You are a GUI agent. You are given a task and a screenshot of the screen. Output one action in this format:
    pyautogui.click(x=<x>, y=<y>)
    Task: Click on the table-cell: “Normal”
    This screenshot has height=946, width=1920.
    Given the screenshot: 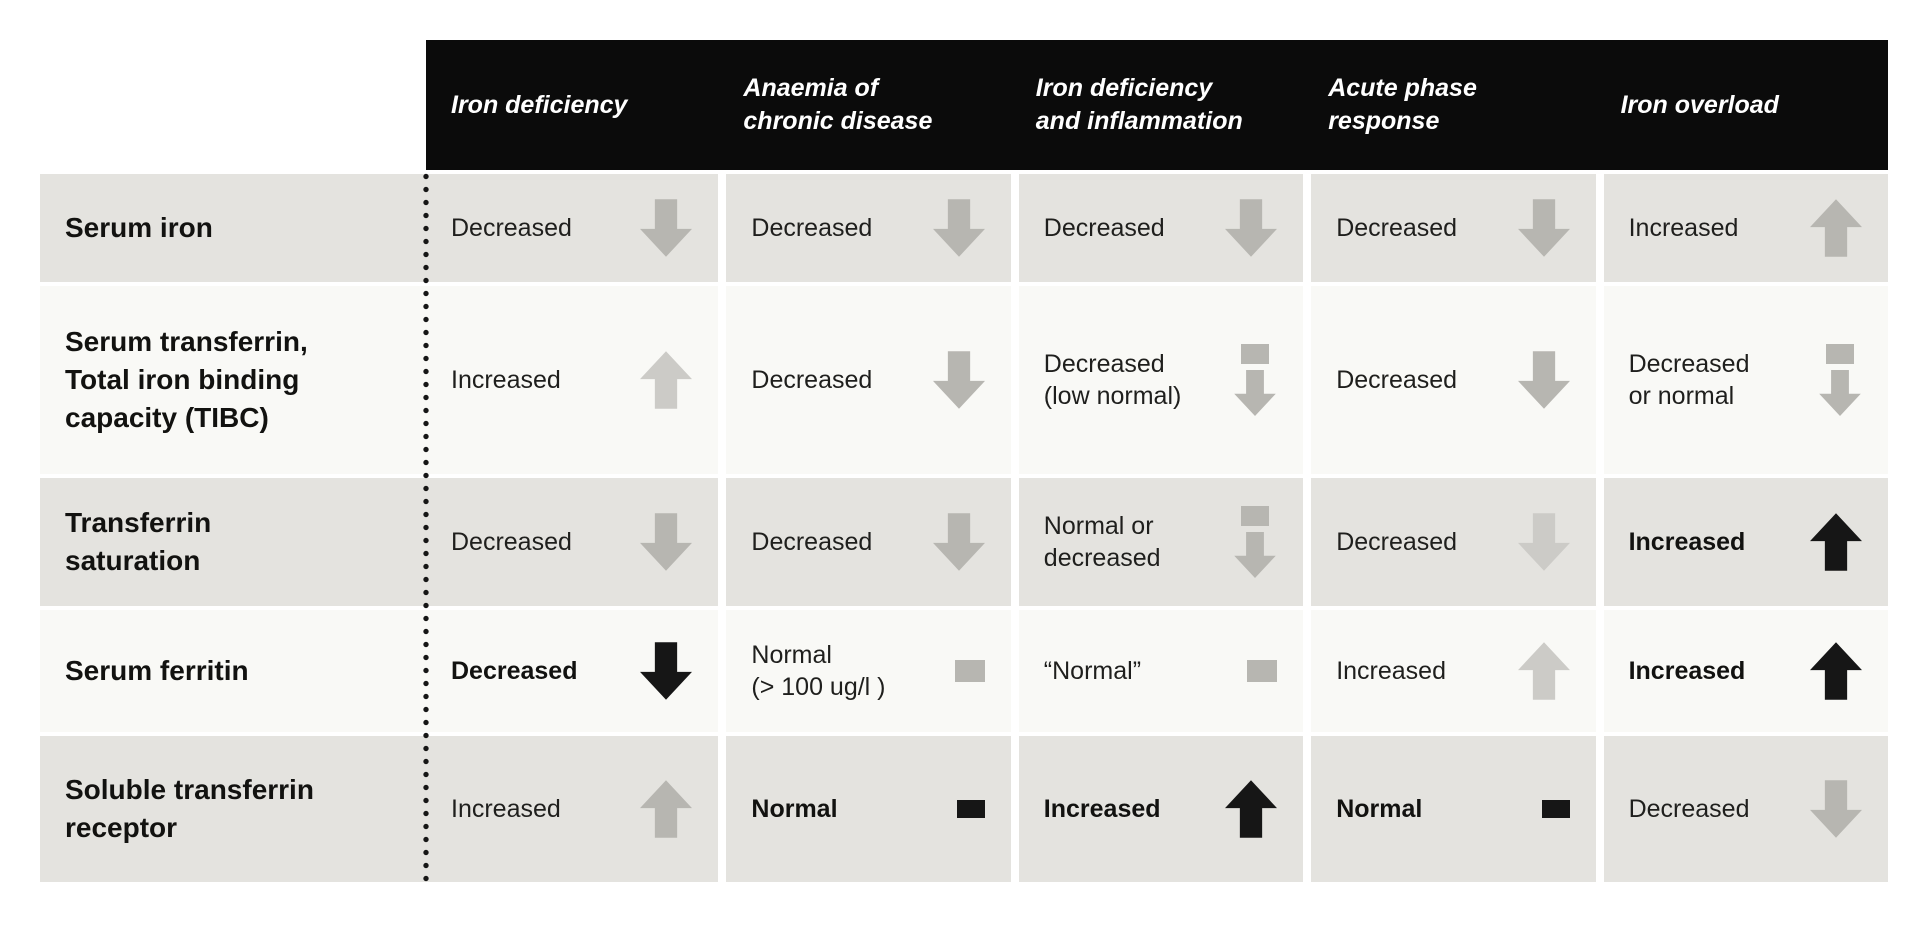 What is the action you would take?
    pyautogui.click(x=1161, y=671)
    